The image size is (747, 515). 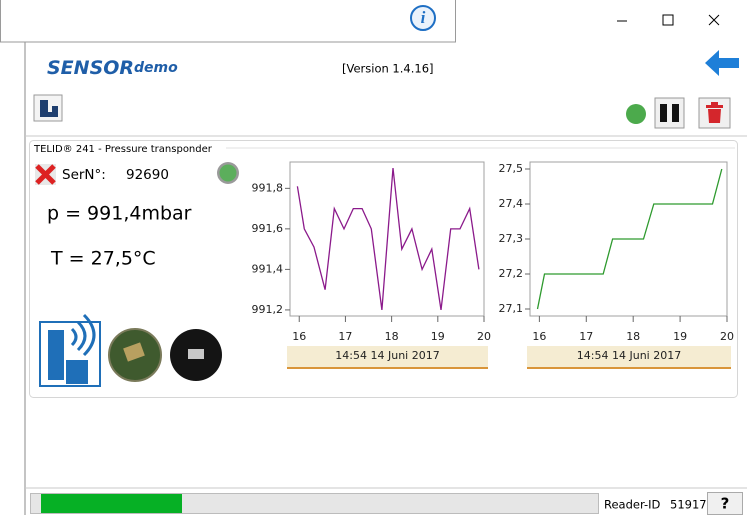 I want to click on serial-label: SerN°:, so click(x=84, y=175).